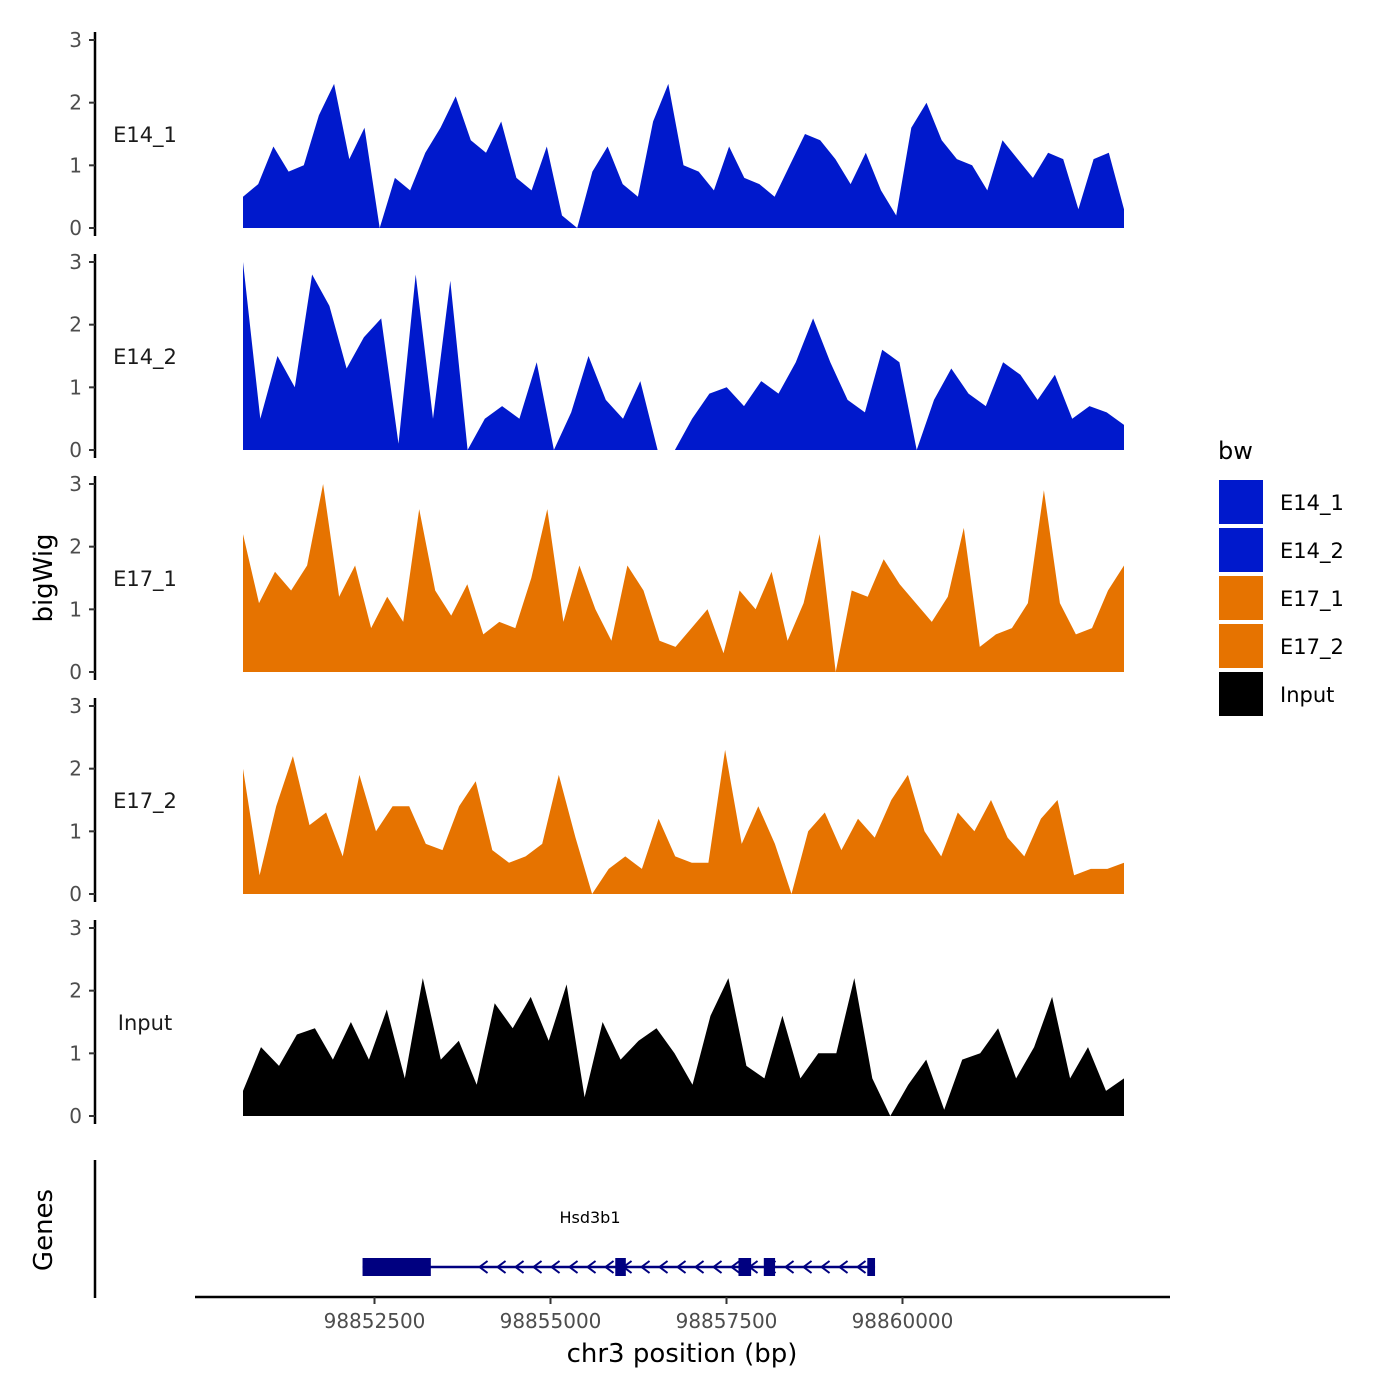 The width and height of the screenshot is (1400, 1400). I want to click on track-E14_2: 0 1 2 3 E14_2, so click(596, 356).